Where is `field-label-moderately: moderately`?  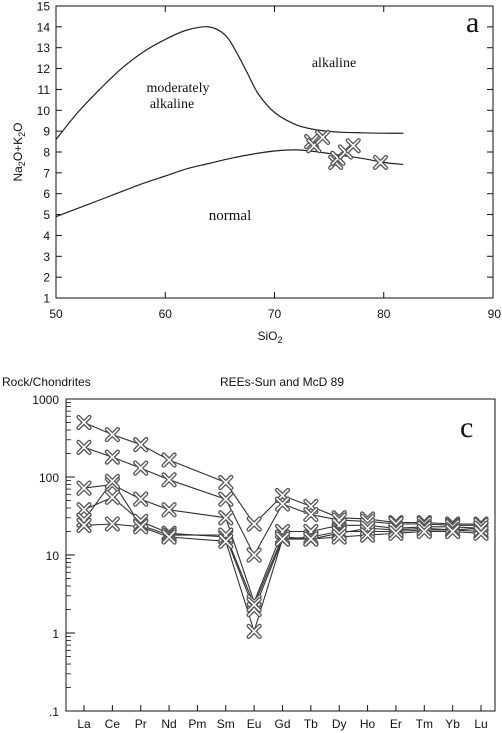
field-label-moderately: moderately is located at coordinates (178, 88).